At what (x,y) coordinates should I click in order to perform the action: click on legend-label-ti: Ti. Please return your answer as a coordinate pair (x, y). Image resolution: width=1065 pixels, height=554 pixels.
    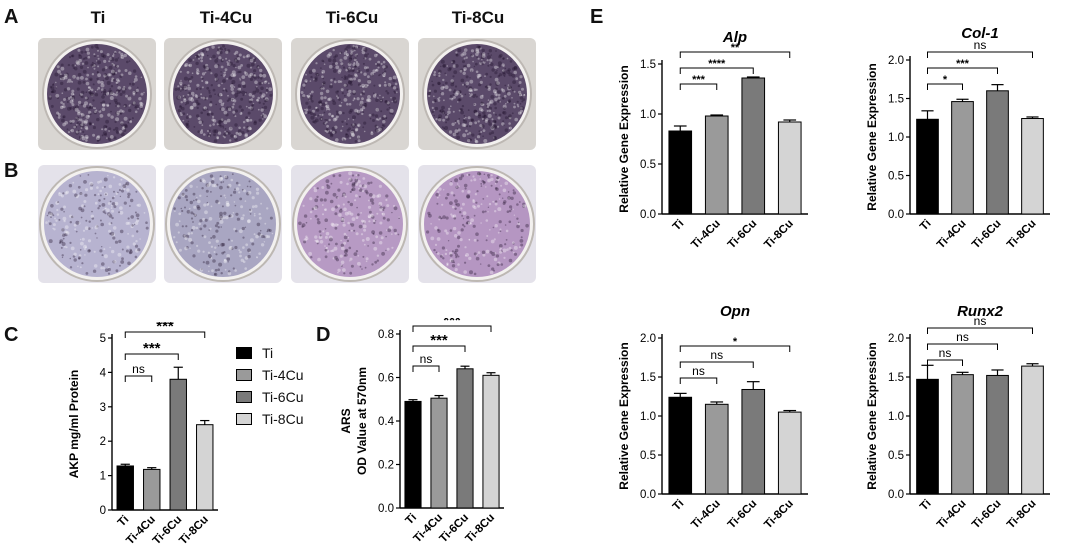
    Looking at the image, I should click on (268, 353).